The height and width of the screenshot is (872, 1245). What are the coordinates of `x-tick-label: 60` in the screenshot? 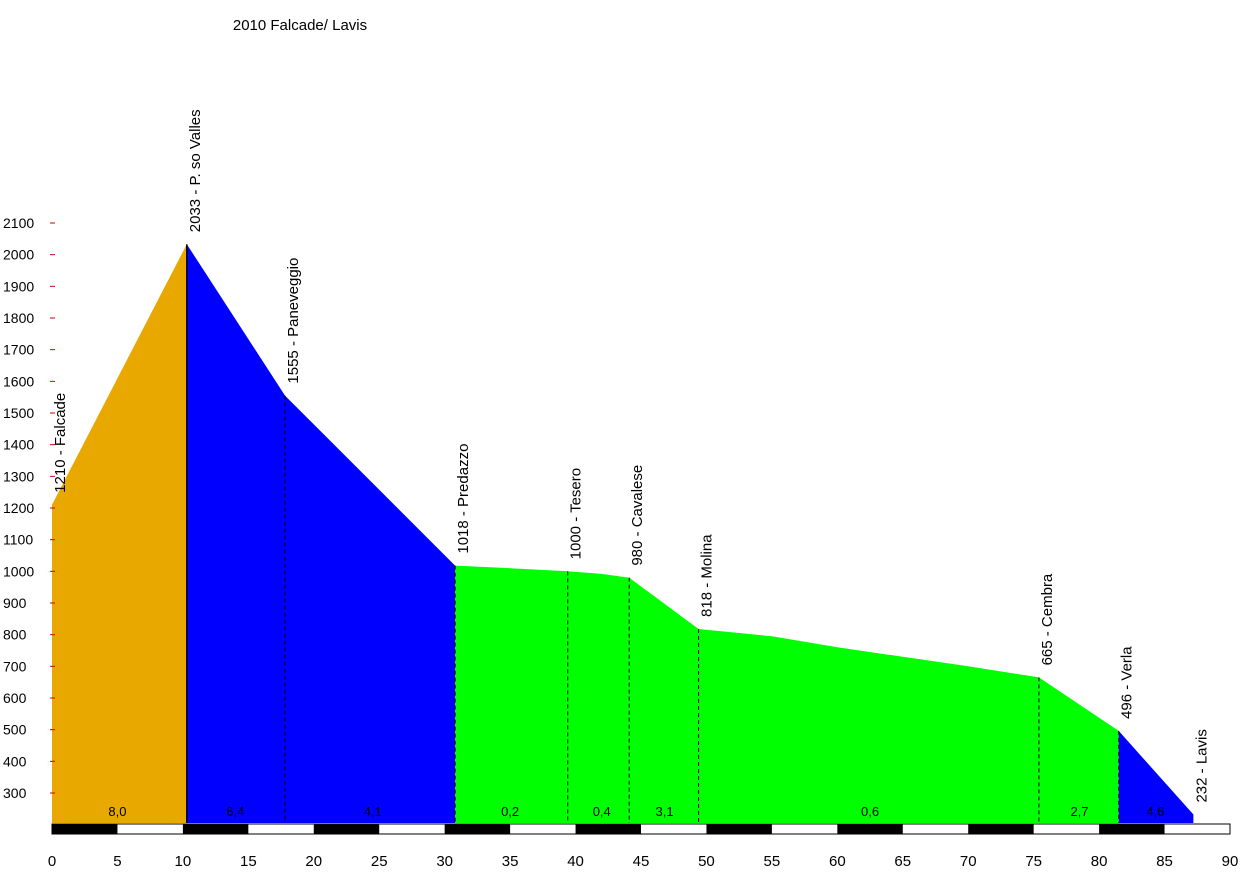 It's located at (837, 861).